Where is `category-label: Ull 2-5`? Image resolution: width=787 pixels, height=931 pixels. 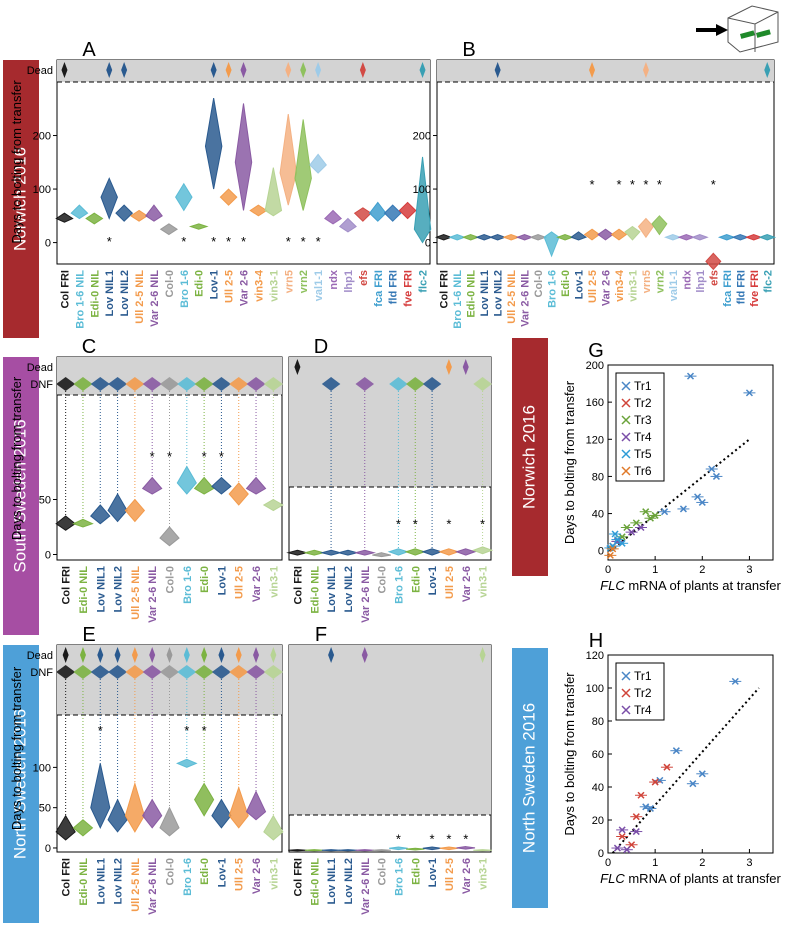
category-label: Ull 2-5 is located at coordinates (240, 582).